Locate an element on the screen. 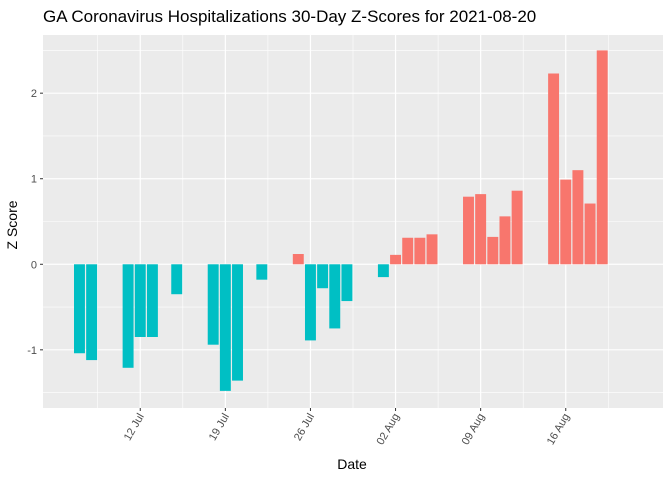  x-axis: 12 Jul 19 Jul 26 Jul 02 Aug 09 Aug 16 Aug is located at coordinates (347, 428).